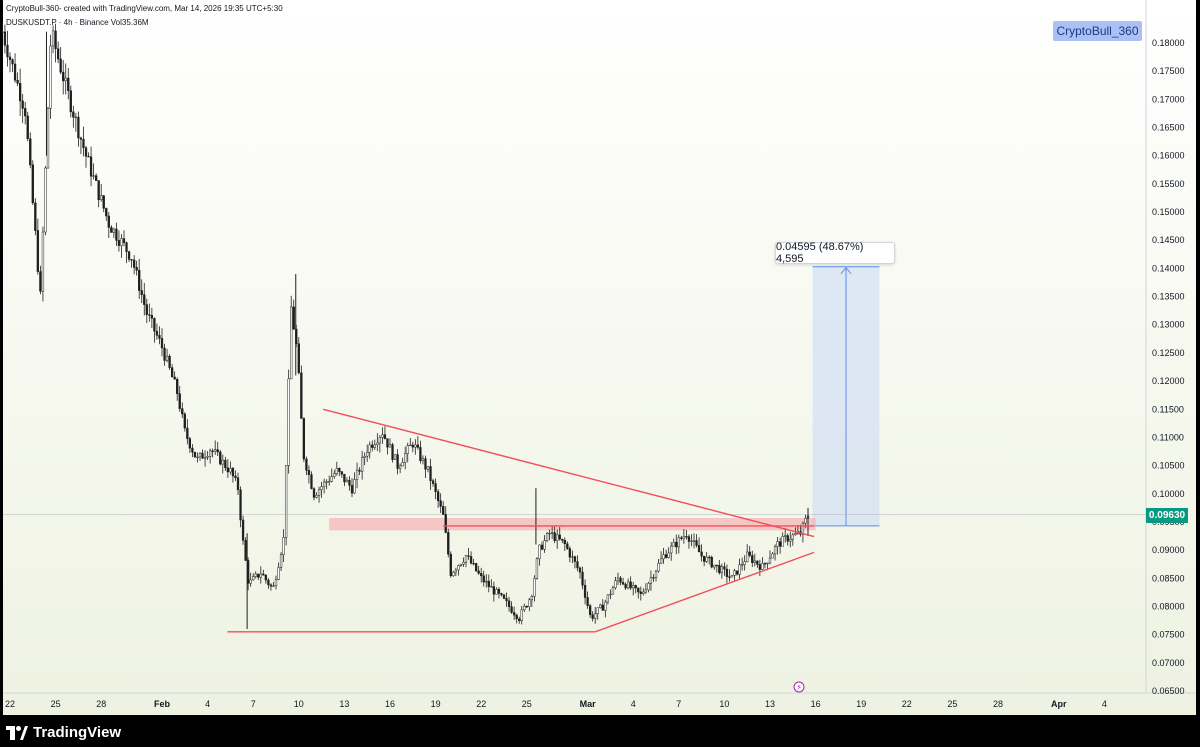  Describe the element at coordinates (1168, 297) in the screenshot. I see `y-tick-label: 0.13500` at that location.